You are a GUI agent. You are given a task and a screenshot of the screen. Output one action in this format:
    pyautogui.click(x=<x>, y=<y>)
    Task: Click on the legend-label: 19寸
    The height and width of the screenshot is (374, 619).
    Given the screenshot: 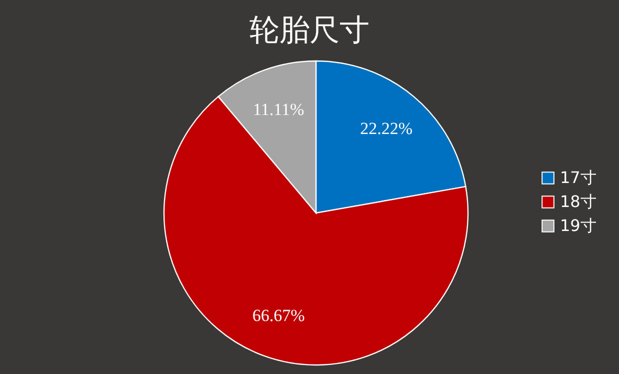 What is the action you would take?
    pyautogui.click(x=578, y=225)
    